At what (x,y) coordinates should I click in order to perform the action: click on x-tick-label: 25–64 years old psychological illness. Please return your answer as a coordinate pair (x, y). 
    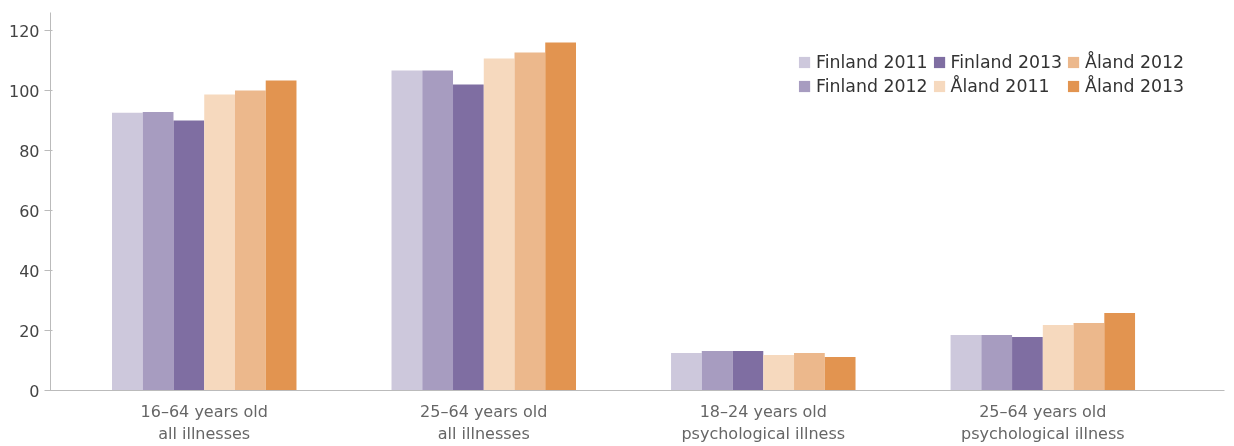
    Looking at the image, I should click on (1042, 422).